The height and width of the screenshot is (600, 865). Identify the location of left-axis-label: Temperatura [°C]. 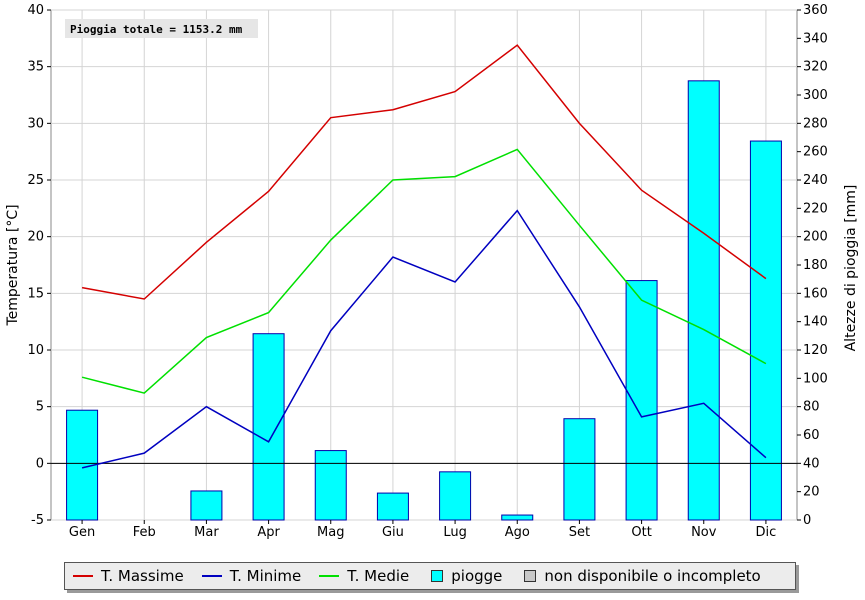
(13, 265).